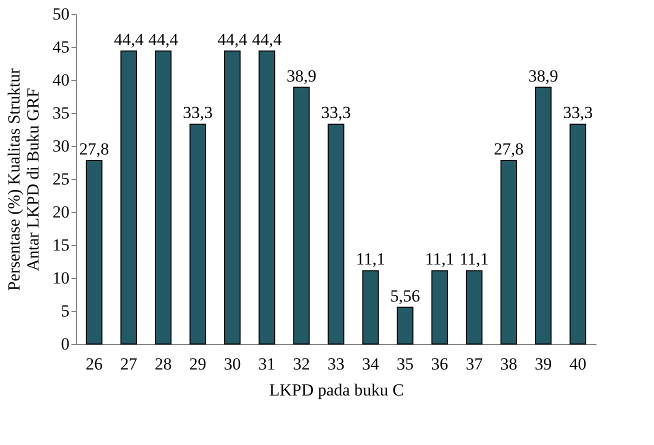 The image size is (654, 445). What do you see at coordinates (61, 179) in the screenshot?
I see `y-tick-label: 25` at bounding box center [61, 179].